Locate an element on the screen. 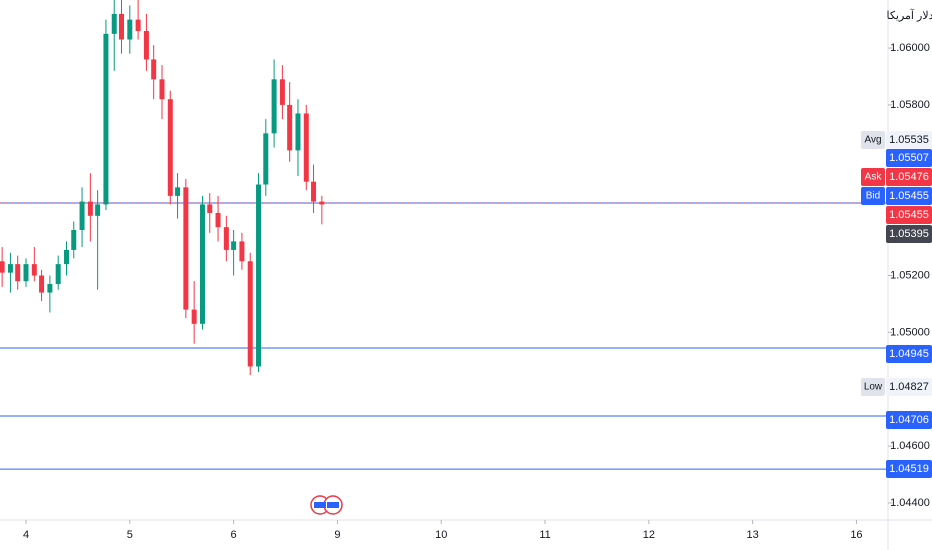 This screenshot has height=550, width=932. price-tag-value: 1.05507 is located at coordinates (909, 158).